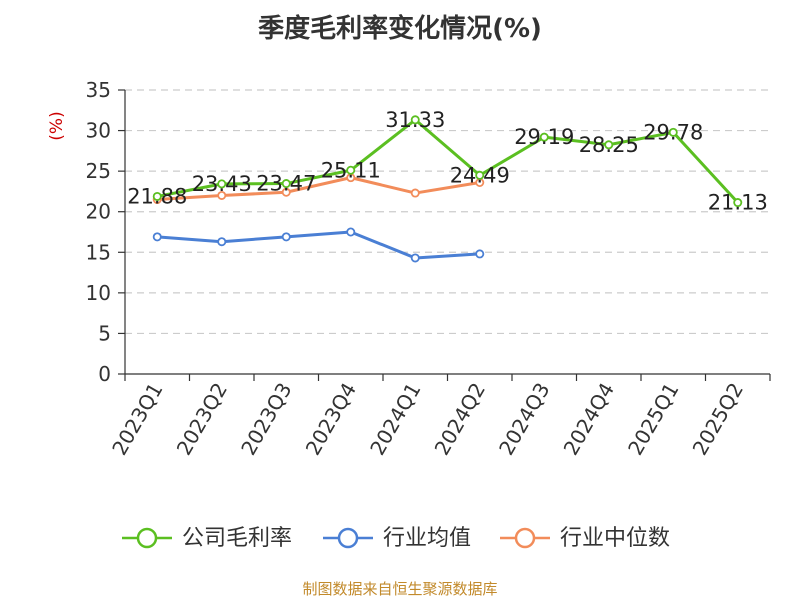  I want to click on data-label: 28.25, so click(609, 145).